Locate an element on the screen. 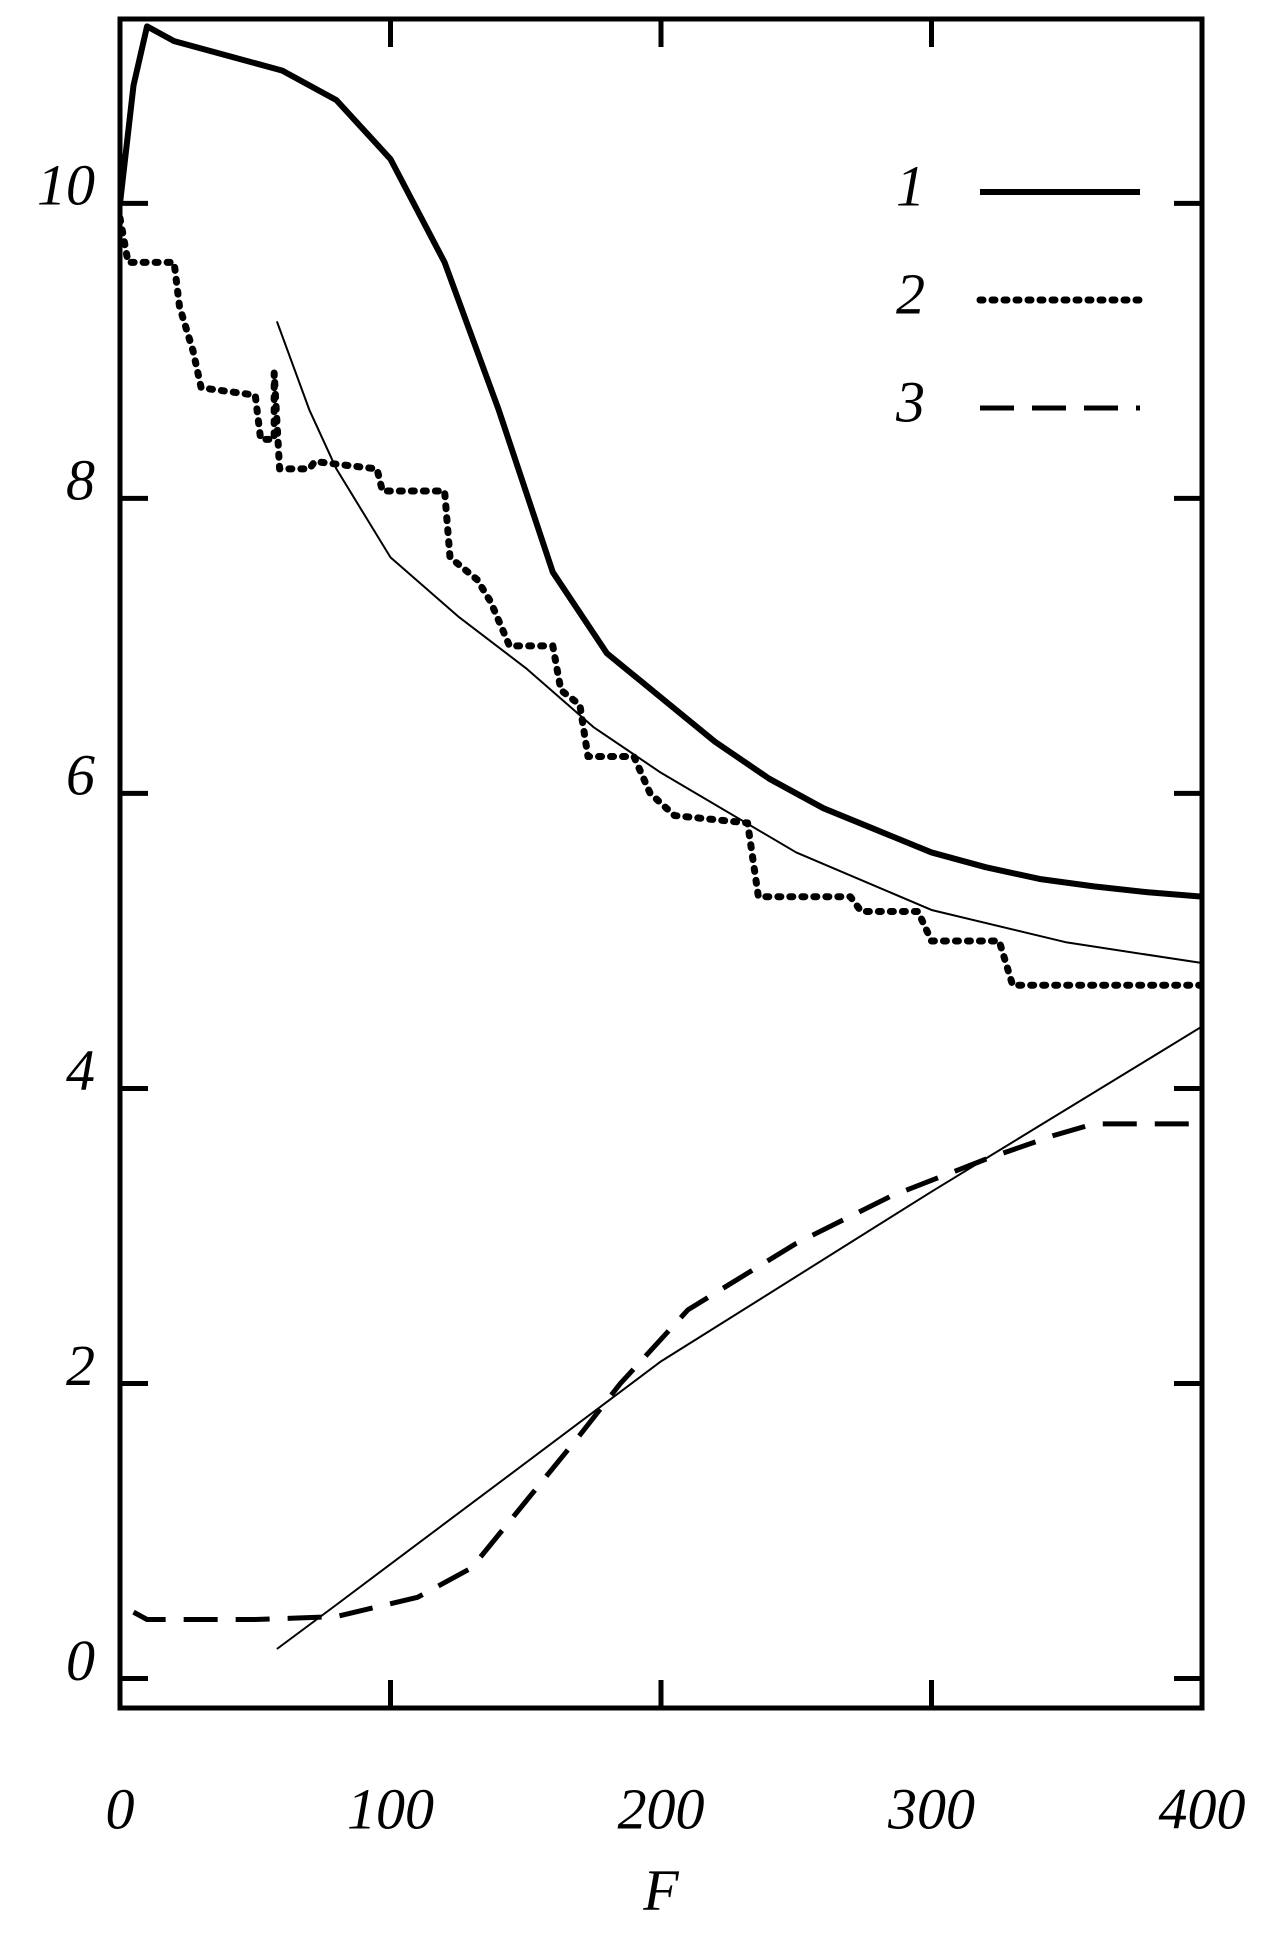 The width and height of the screenshot is (1279, 1945). legend-label: 2 is located at coordinates (910, 293).